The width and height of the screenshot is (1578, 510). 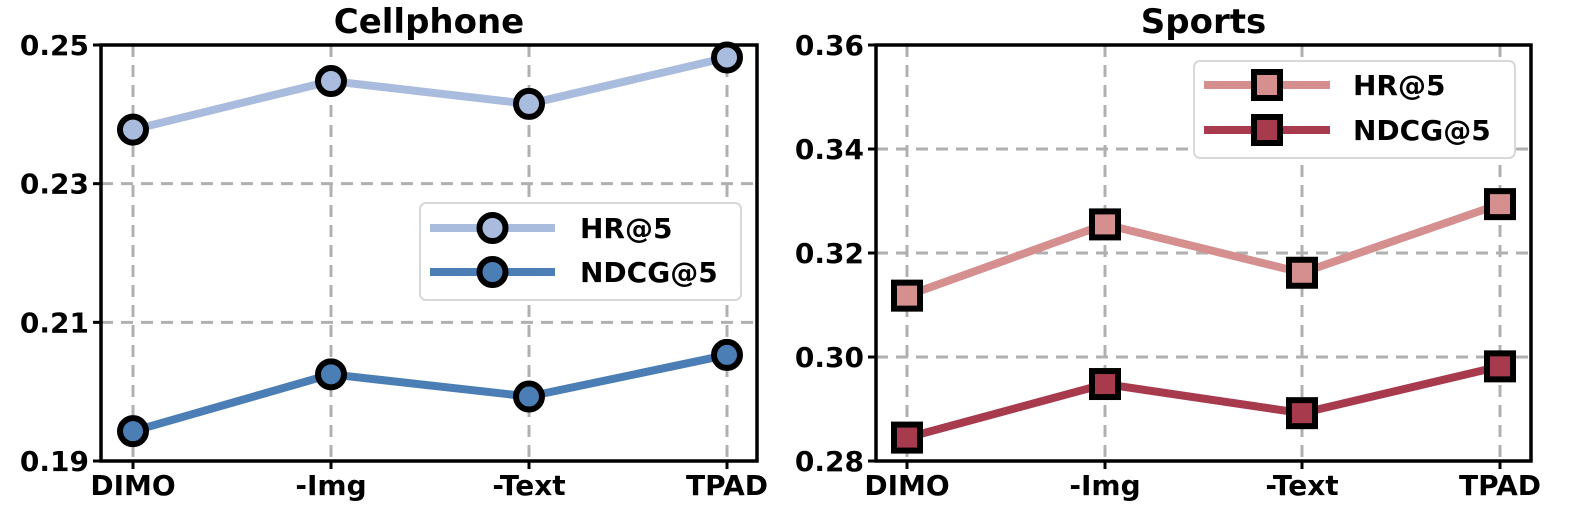 What do you see at coordinates (54, 45) in the screenshot?
I see `y-tick-label: 0.25` at bounding box center [54, 45].